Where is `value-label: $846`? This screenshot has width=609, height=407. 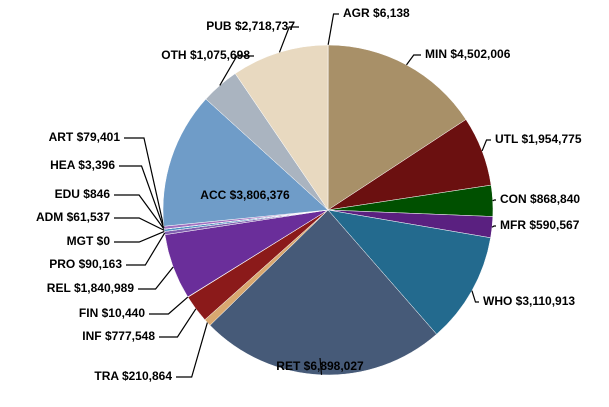 value-label: $846 is located at coordinates (96, 194).